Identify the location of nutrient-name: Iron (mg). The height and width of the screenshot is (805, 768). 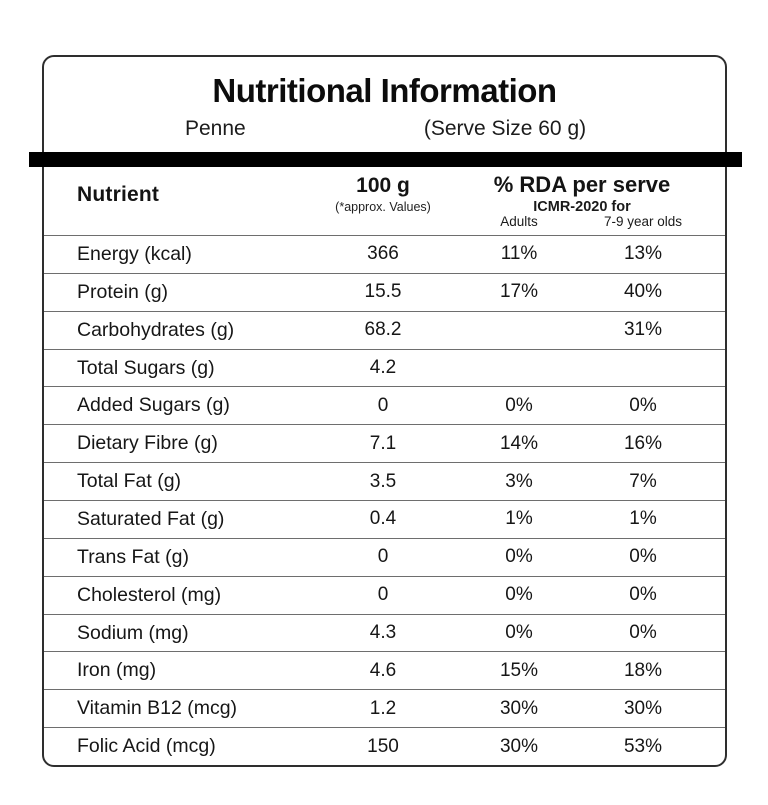
(117, 670).